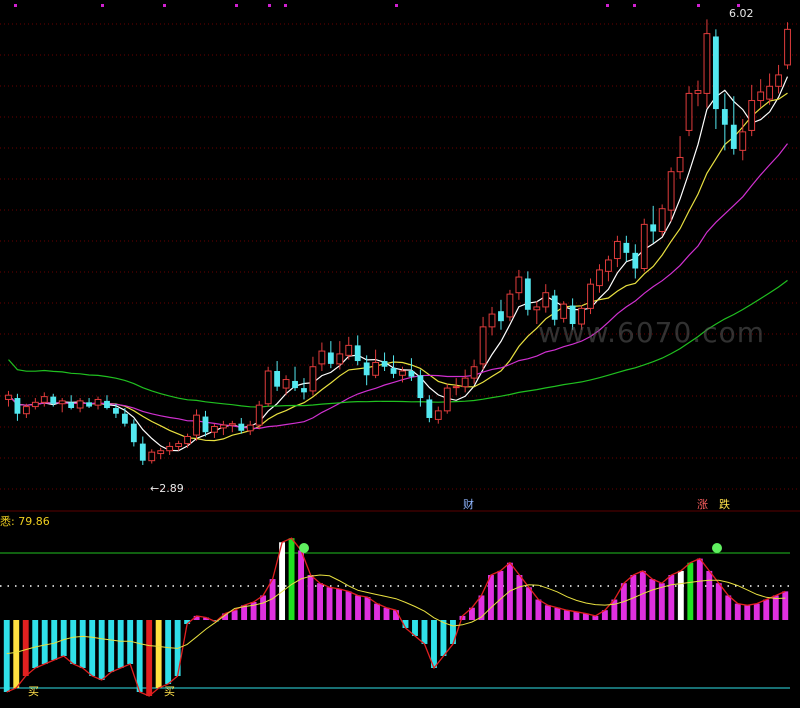 The width and height of the screenshot is (800, 708). I want to click on rise-marker: 涨, so click(702, 504).